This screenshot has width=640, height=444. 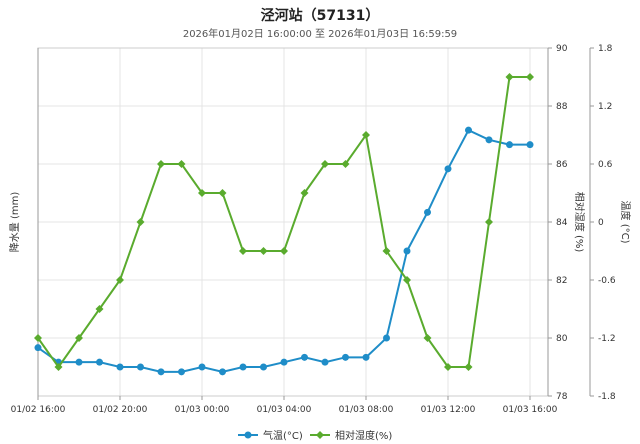 I want to click on x-tick-label: 01/03 12:00, so click(x=448, y=410).